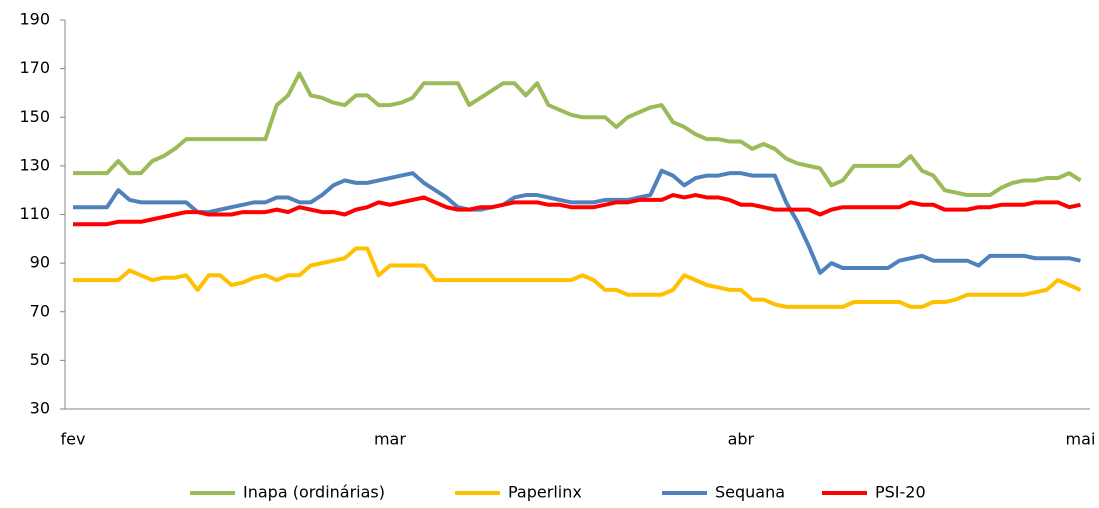 This screenshot has width=1099, height=508. What do you see at coordinates (34, 67) in the screenshot?
I see `y-tick-label: 170` at bounding box center [34, 67].